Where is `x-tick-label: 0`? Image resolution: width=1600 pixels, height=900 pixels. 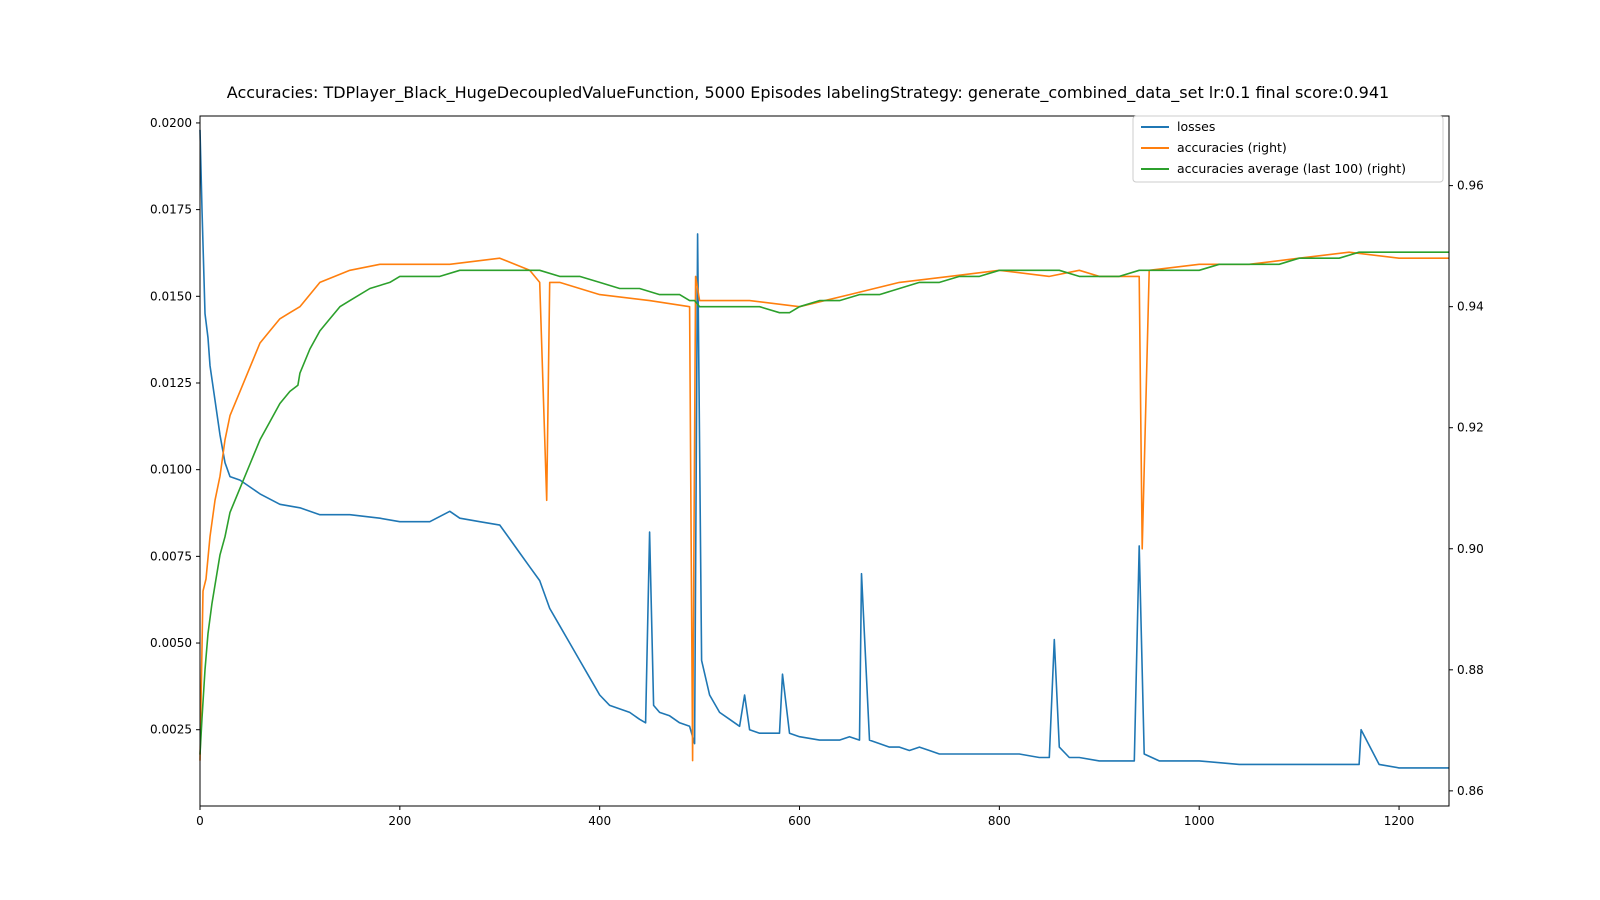
x-tick-label: 0 is located at coordinates (200, 821).